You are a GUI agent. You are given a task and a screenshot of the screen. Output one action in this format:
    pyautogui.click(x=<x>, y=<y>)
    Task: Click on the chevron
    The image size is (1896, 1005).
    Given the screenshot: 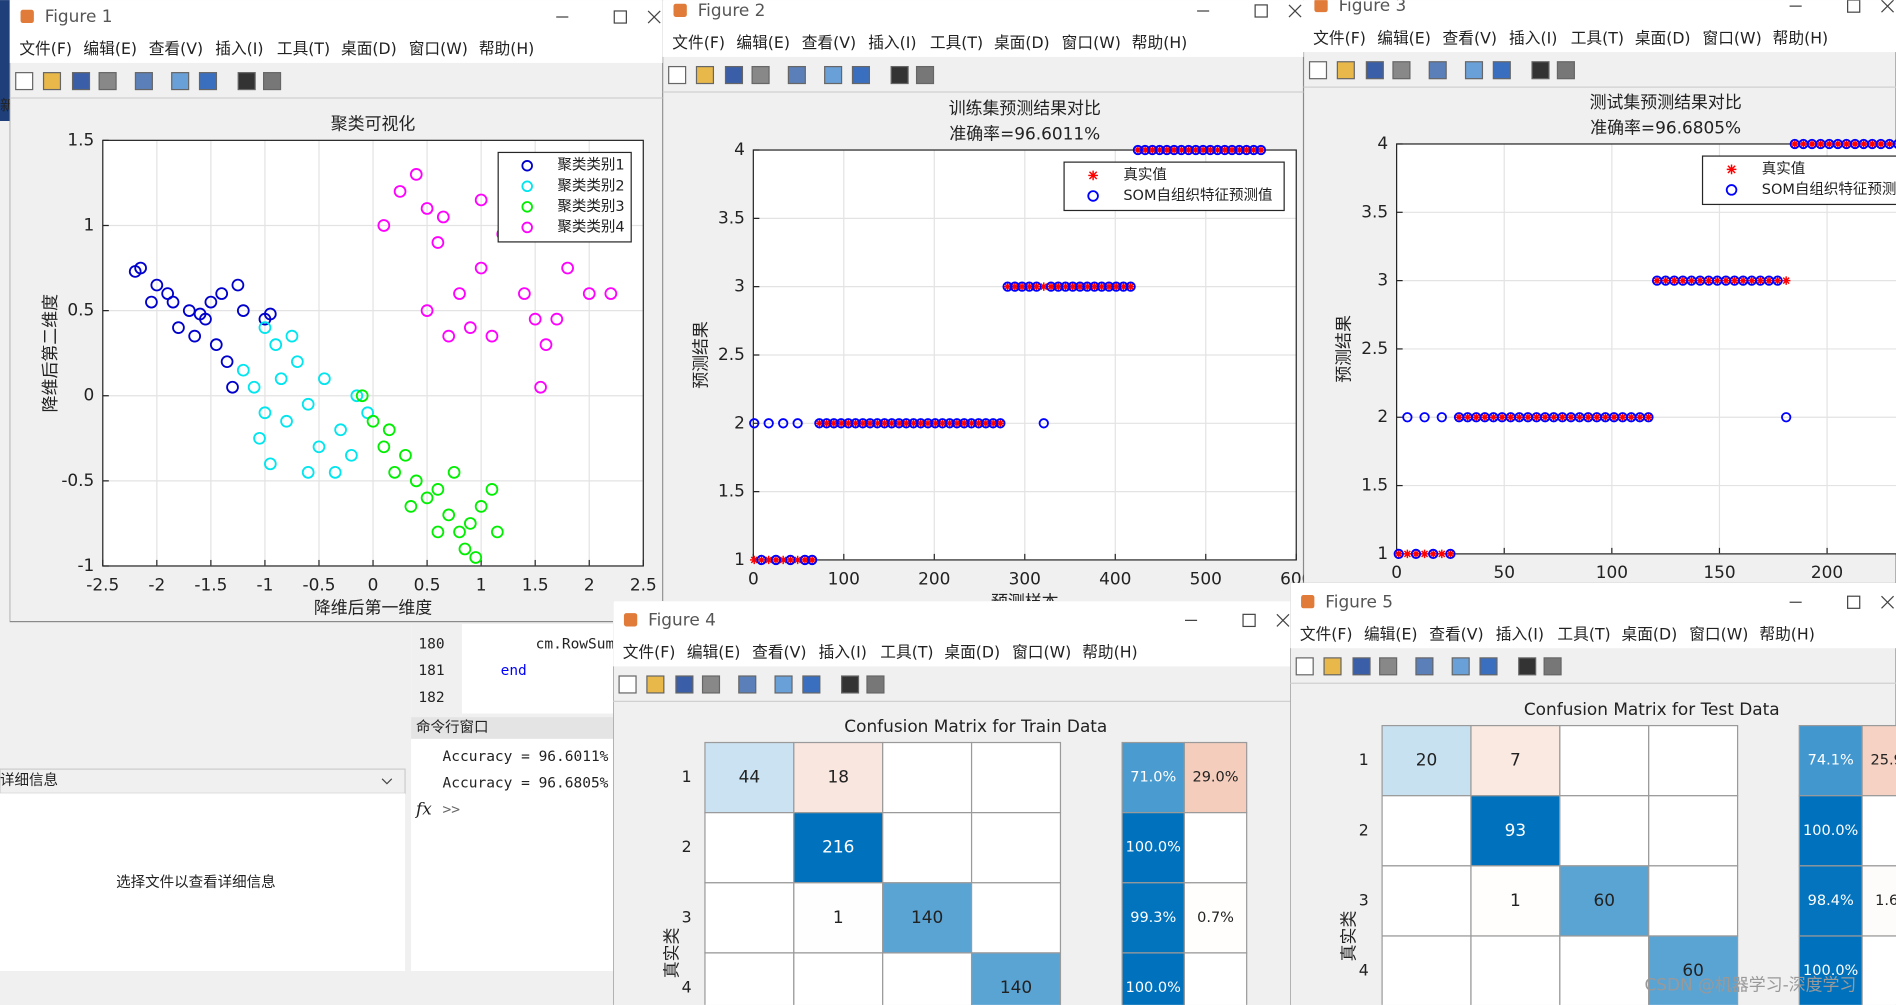 What is the action you would take?
    pyautogui.click(x=387, y=781)
    